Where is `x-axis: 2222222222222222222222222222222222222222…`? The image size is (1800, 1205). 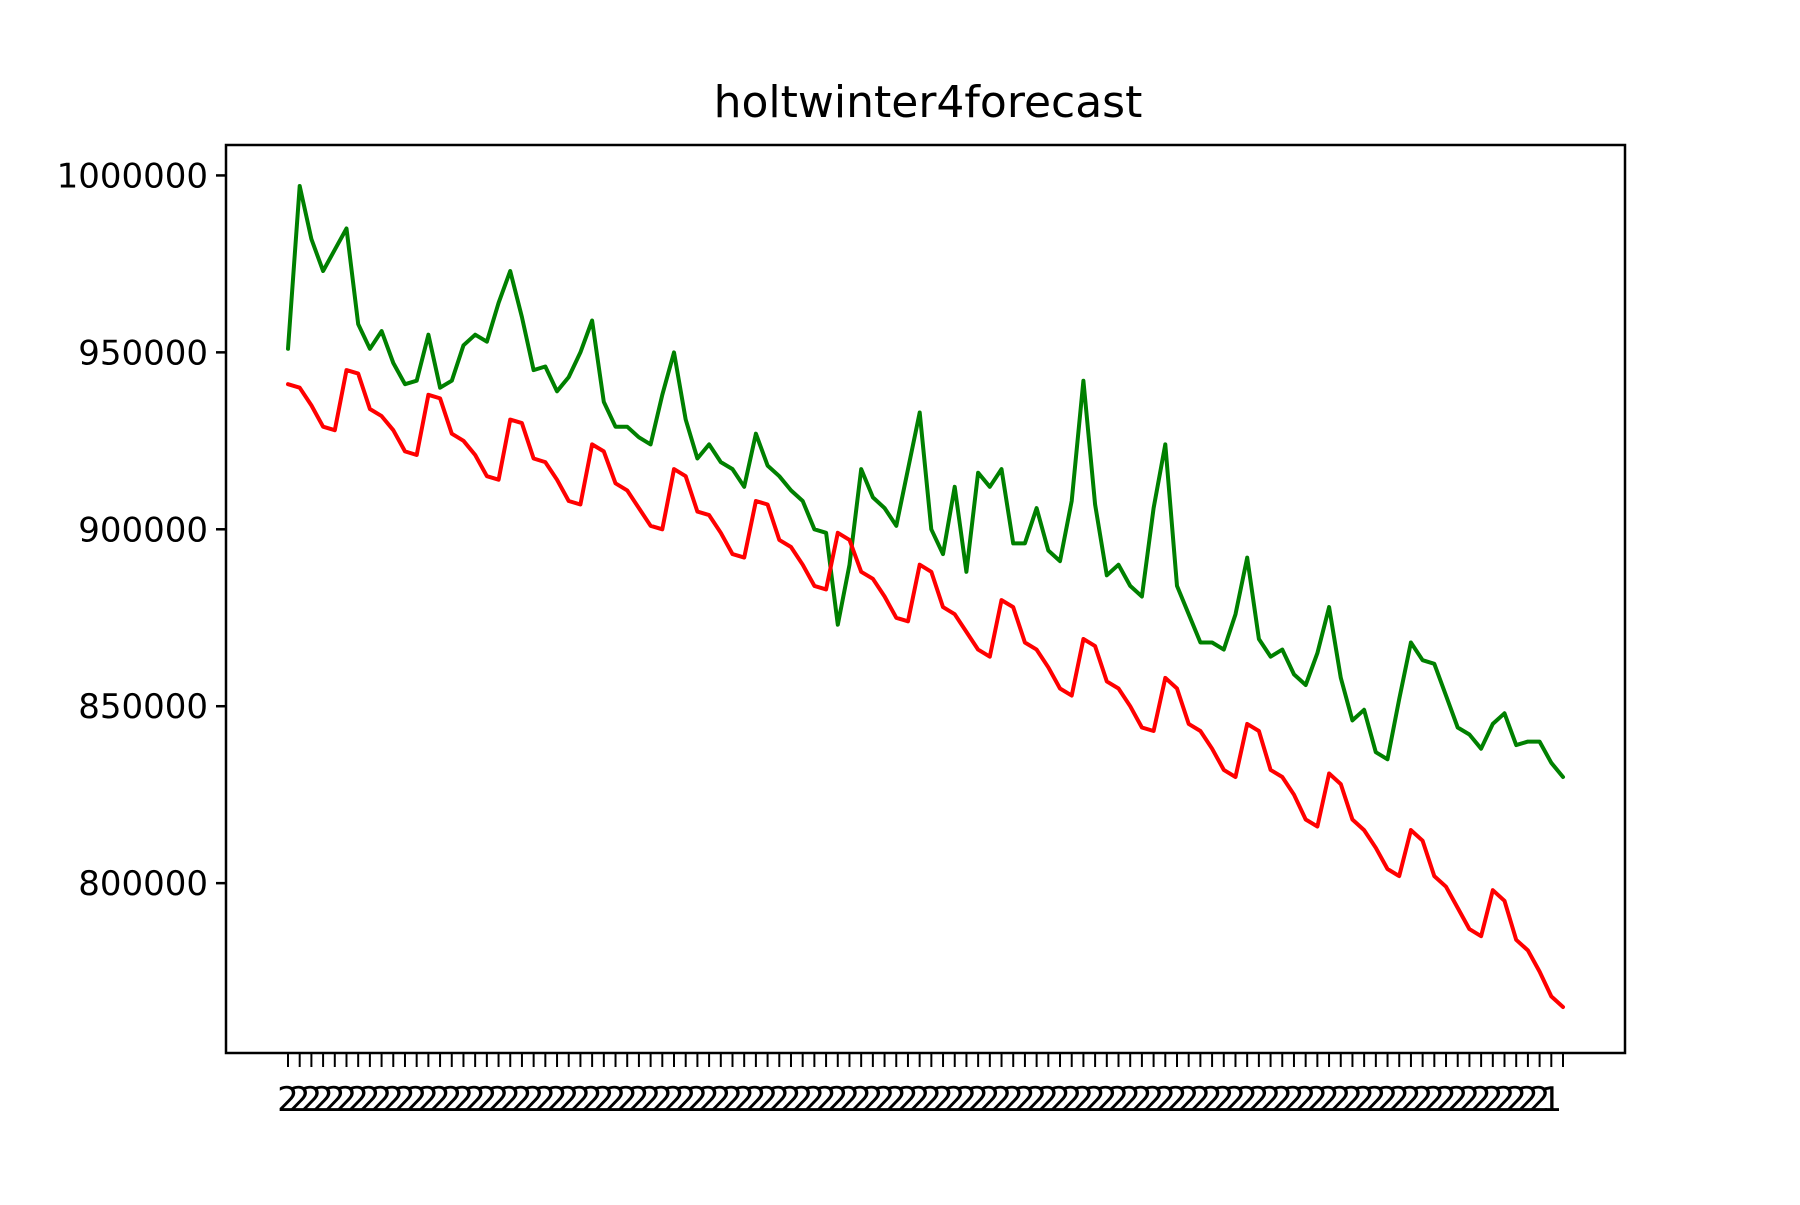 x-axis: 2222222222222222222222222222222222222222… is located at coordinates (920, 1086).